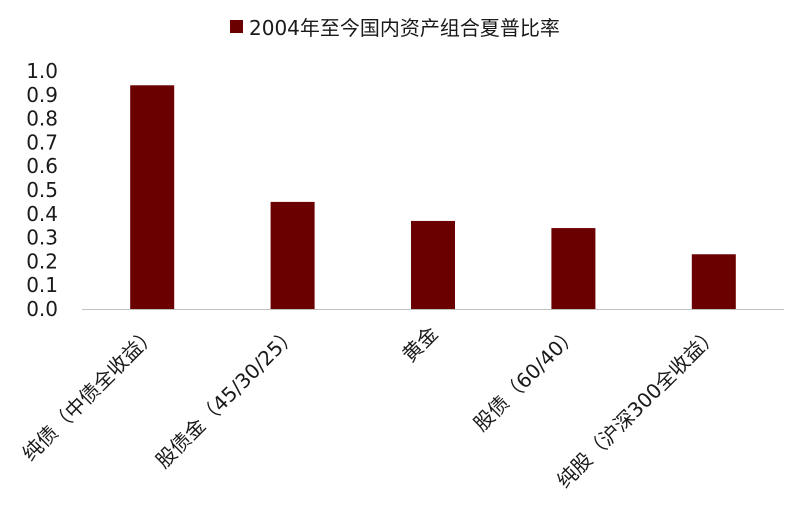 The image size is (808, 518). What do you see at coordinates (637, 407) in the screenshot?
I see `x-category-label: 纯股（沪深300全收益）` at bounding box center [637, 407].